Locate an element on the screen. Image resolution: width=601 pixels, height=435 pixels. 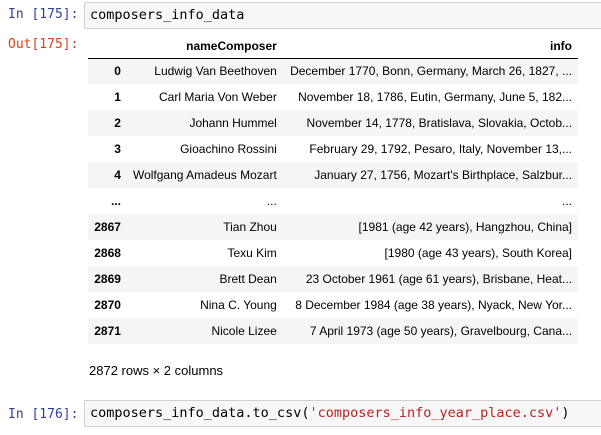
in-prompt: In [175]: is located at coordinates (43, 14).